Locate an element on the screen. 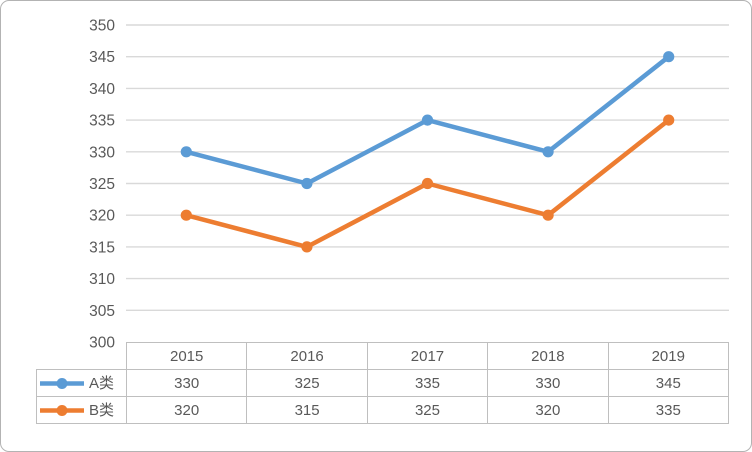 This screenshot has height=452, width=752. series-1-point-2018 is located at coordinates (548, 152).